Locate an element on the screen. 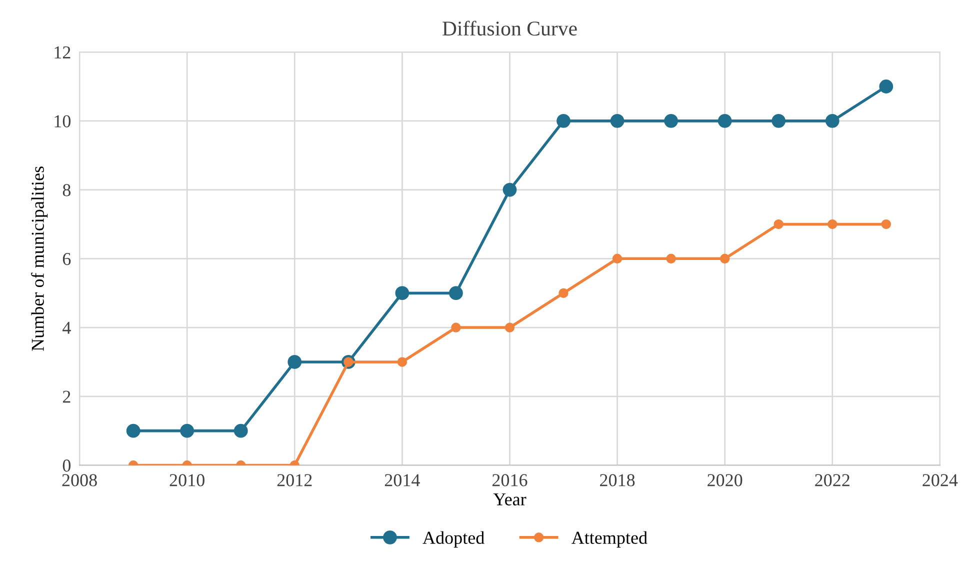 Image resolution: width=970 pixels, height=566 pixels. x-tick-label: 2008 is located at coordinates (79, 480).